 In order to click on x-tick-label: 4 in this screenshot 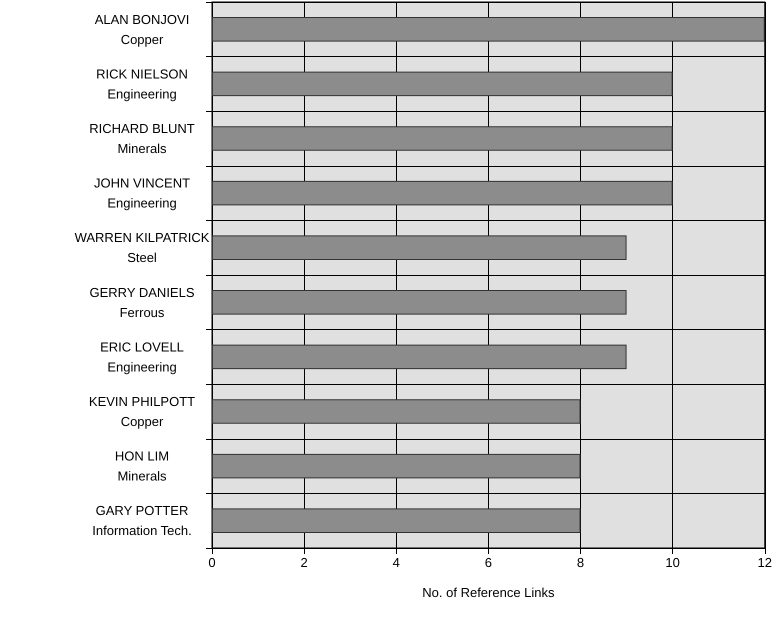, I will do `click(396, 562)`.